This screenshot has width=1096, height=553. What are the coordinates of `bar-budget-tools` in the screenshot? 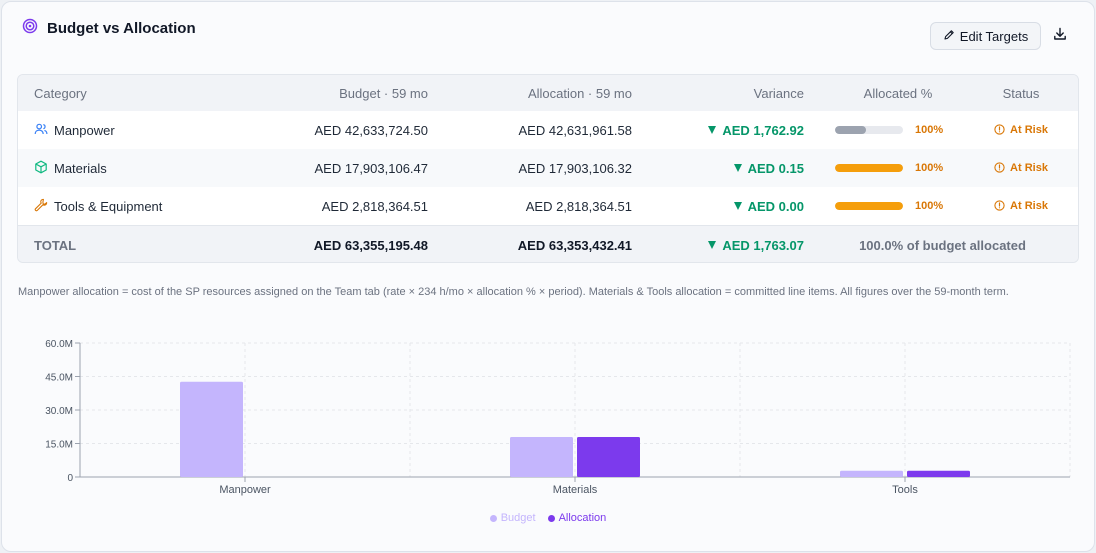 It's located at (871, 473).